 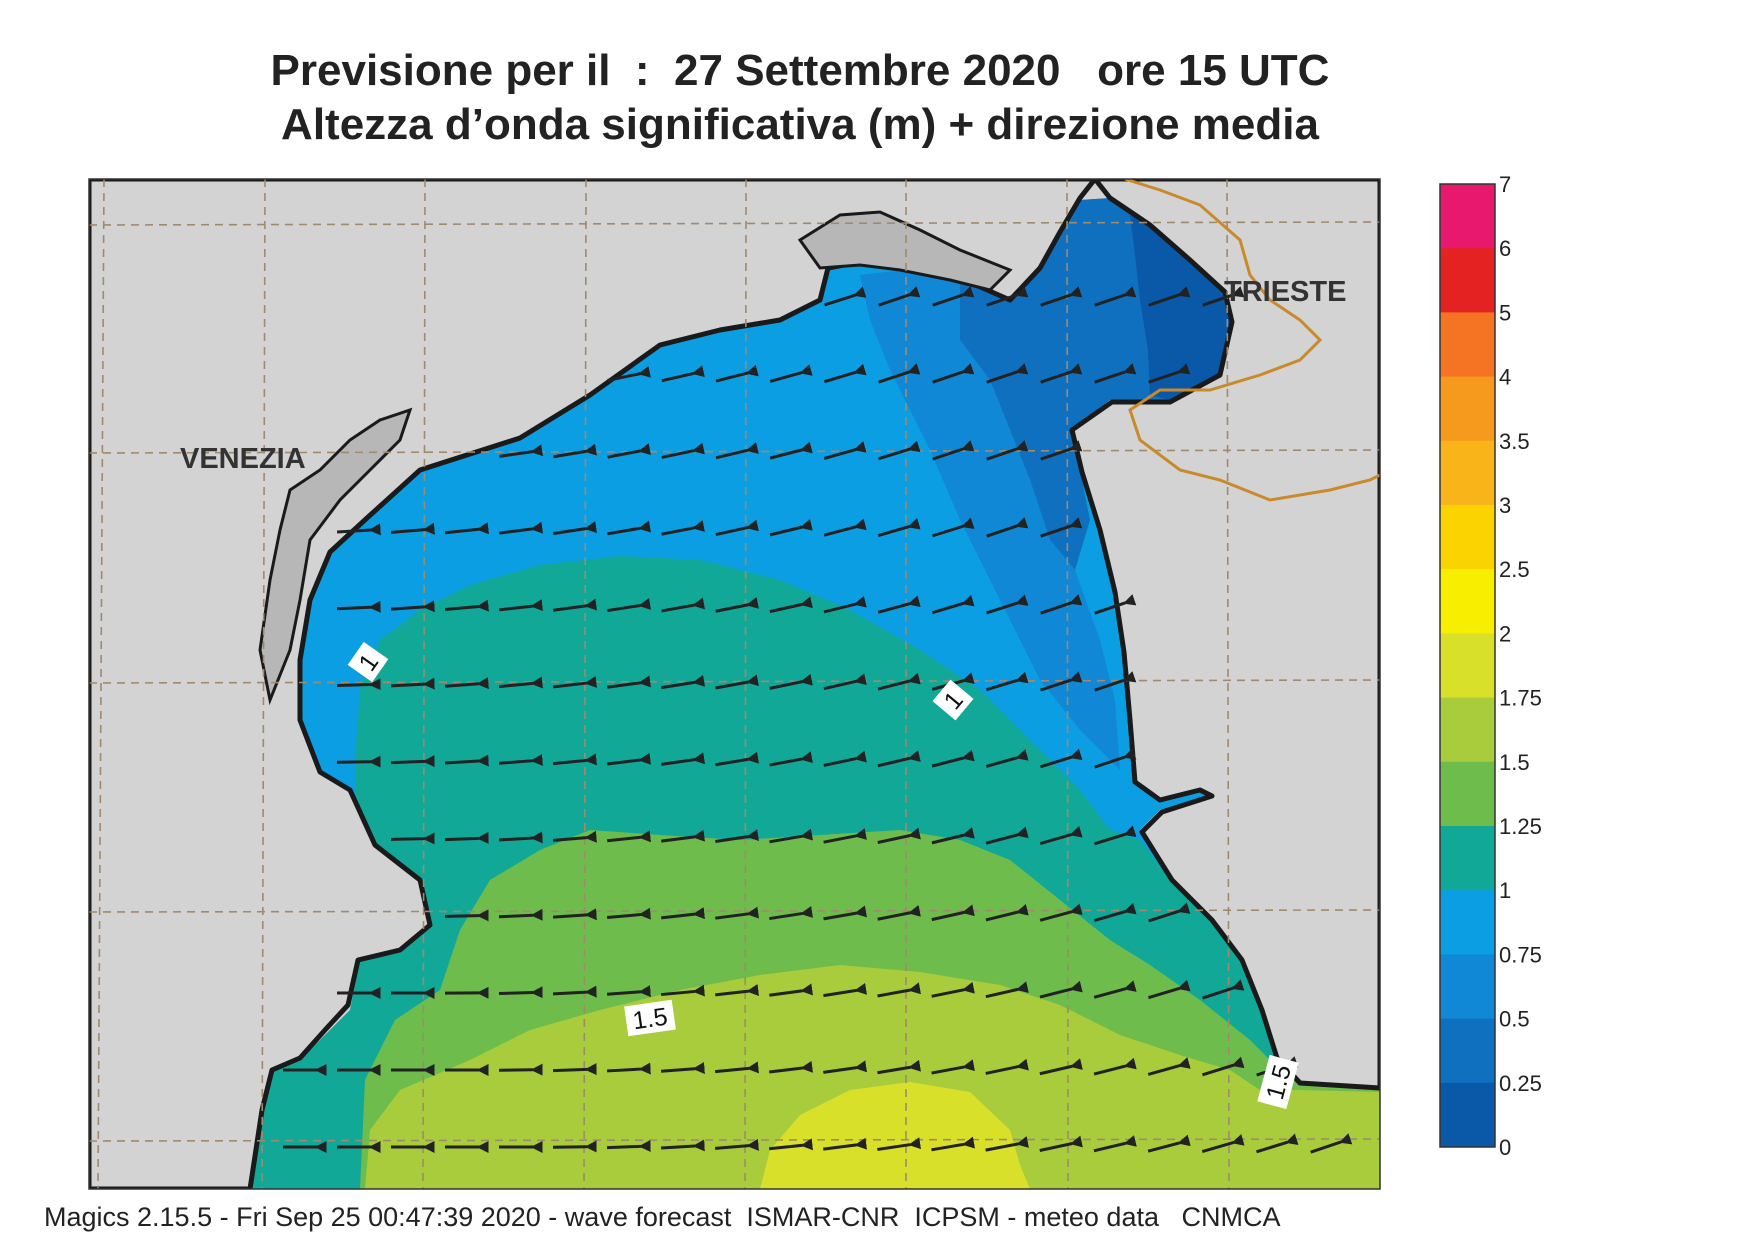 What do you see at coordinates (1514, 569) in the screenshot?
I see `colorbar-tick-label: 2.5` at bounding box center [1514, 569].